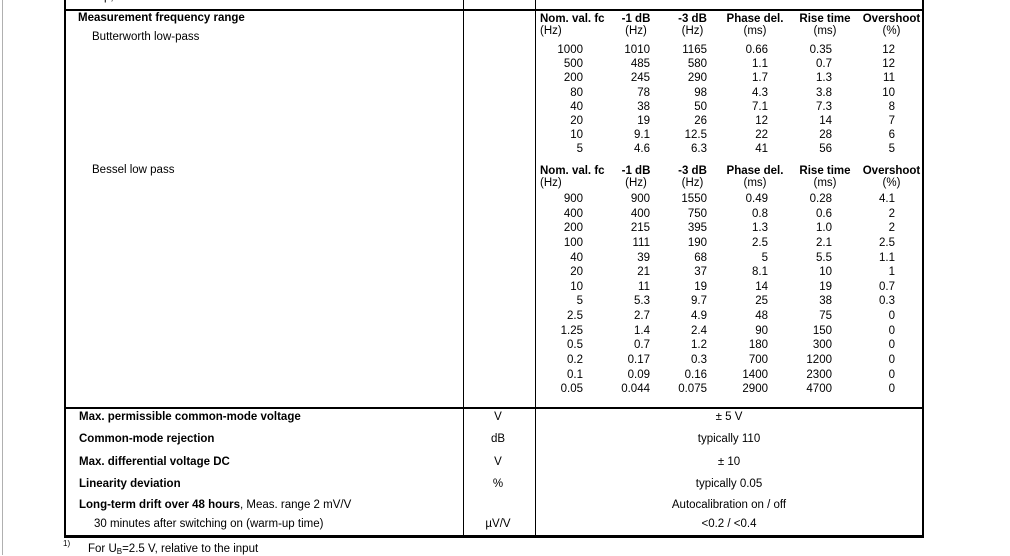  Describe the element at coordinates (161, 18) in the screenshot. I see `section-title: Measurement frequency range` at that location.